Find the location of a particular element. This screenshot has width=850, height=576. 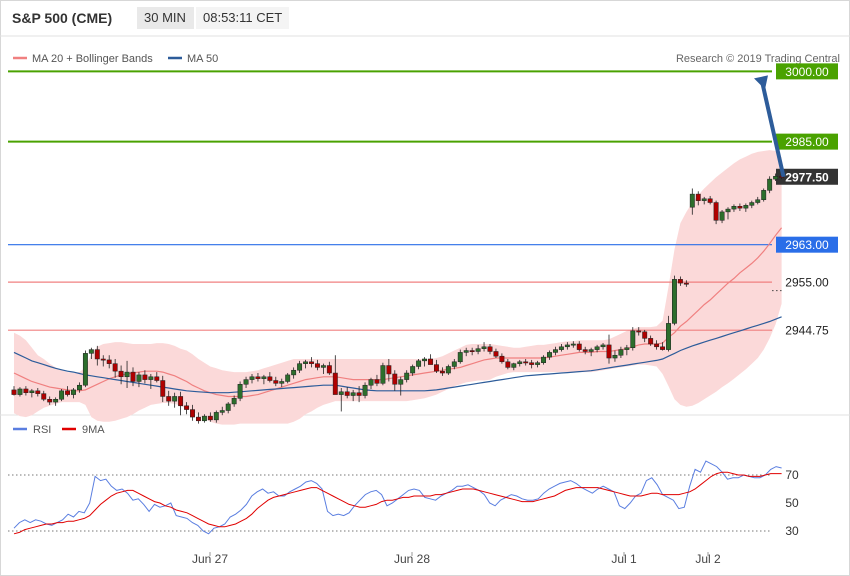

timeframe-selector: 30 MIN is located at coordinates (165, 18).